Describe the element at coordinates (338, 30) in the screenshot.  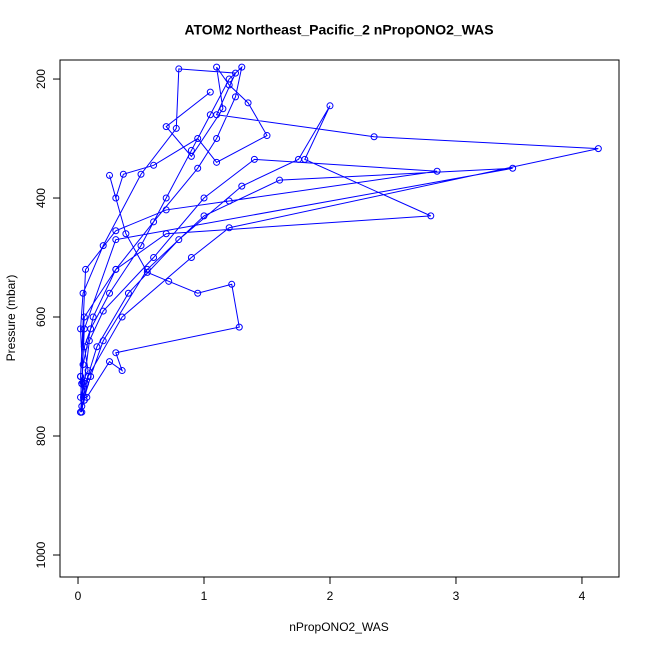
I see `chart-title: ATOM2 Northeast_Pacific_2 nPropONO2_WAS` at that location.